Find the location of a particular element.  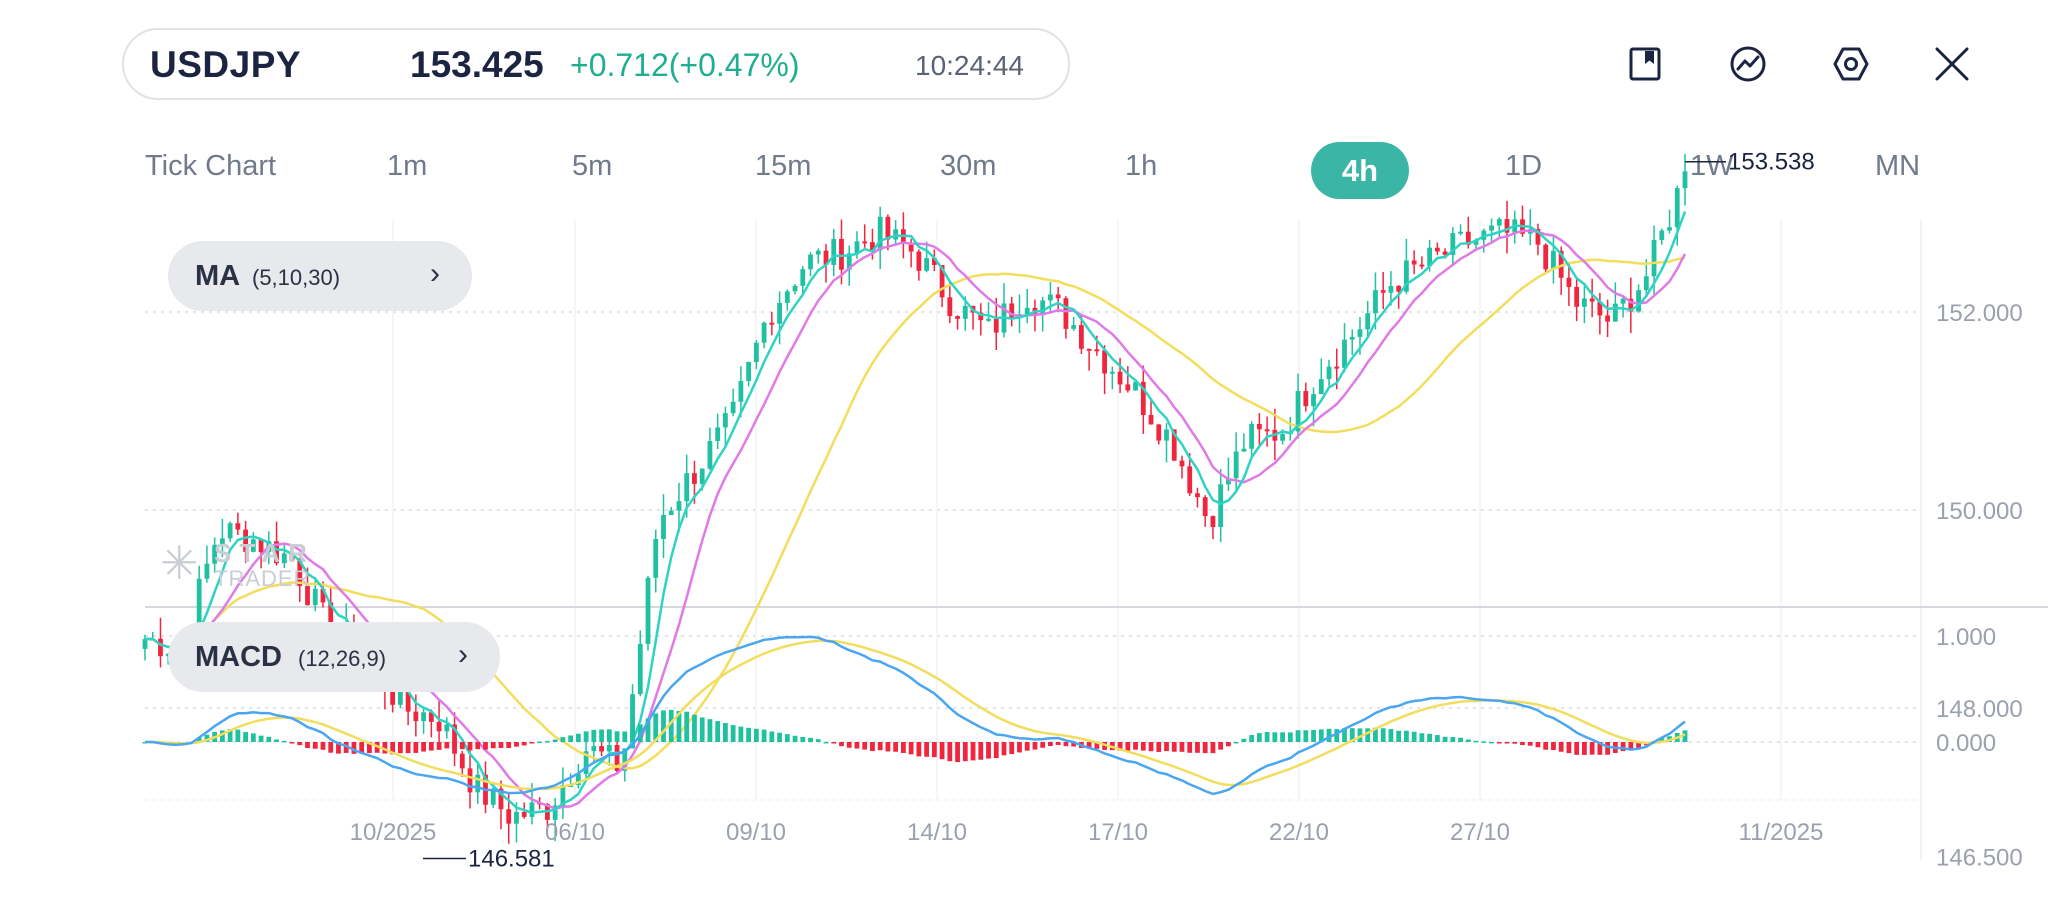

ticker-summary-pill is located at coordinates (596, 64).